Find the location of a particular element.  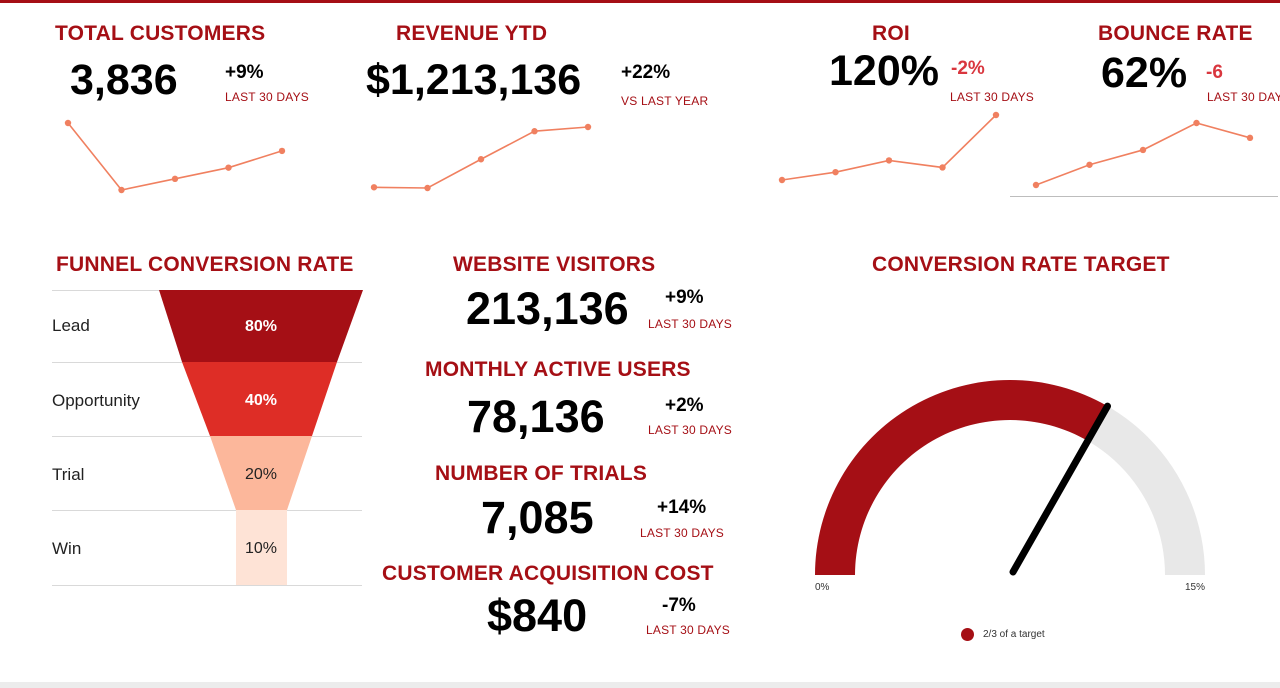

bounce-rate-title: BOUNCE RATE is located at coordinates (1175, 33).